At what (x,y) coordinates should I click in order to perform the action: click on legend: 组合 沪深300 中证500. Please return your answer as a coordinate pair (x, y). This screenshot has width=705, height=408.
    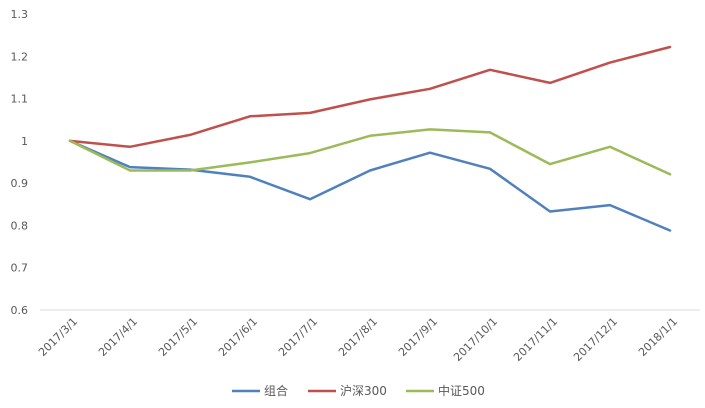
    Looking at the image, I should click on (358, 390).